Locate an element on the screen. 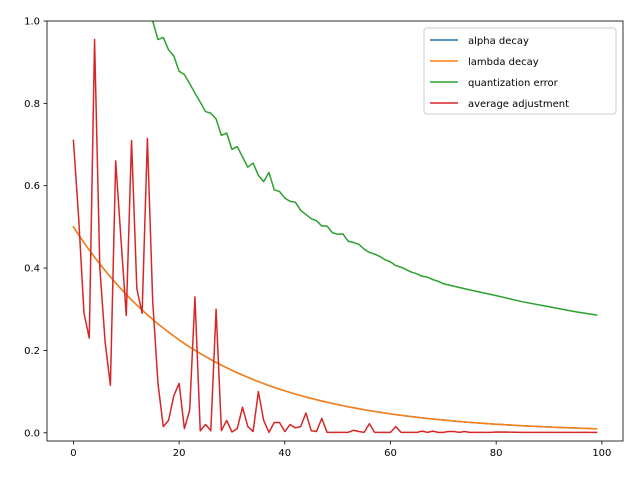 This screenshot has width=640, height=480. x-tick-label-100: 100 is located at coordinates (601, 453).